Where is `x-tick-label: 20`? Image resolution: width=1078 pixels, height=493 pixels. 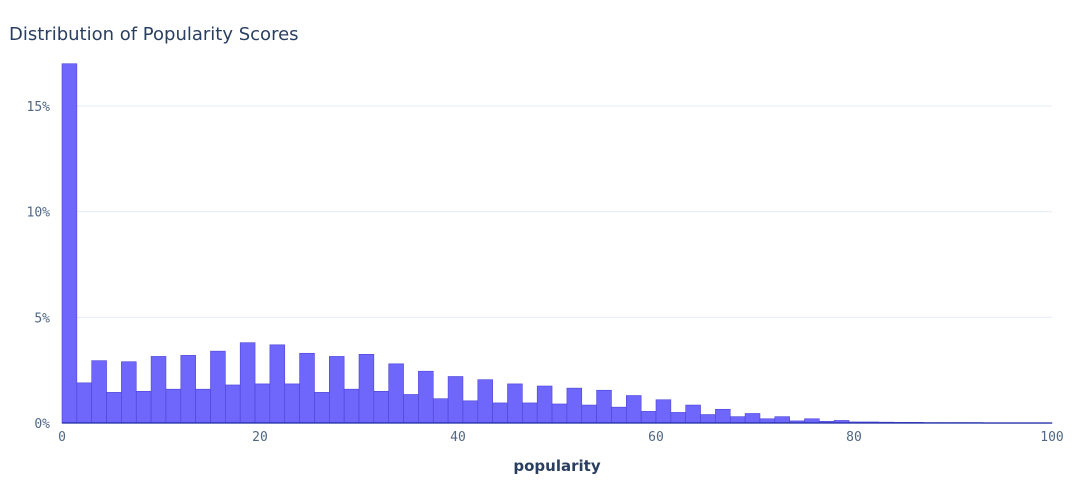
x-tick-label: 20 is located at coordinates (260, 437).